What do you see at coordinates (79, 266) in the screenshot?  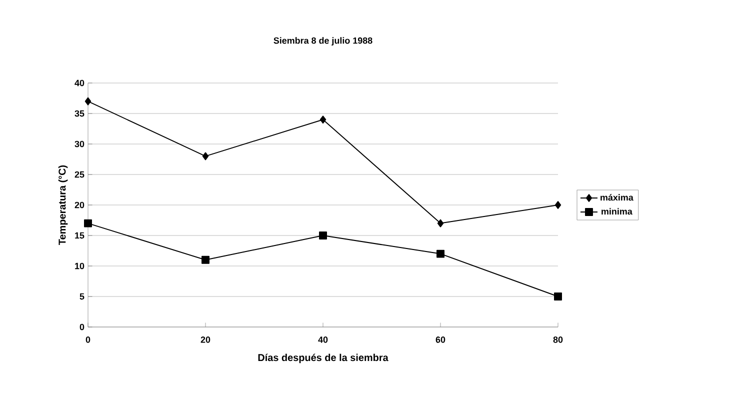 I see `y-tick-label: 10` at bounding box center [79, 266].